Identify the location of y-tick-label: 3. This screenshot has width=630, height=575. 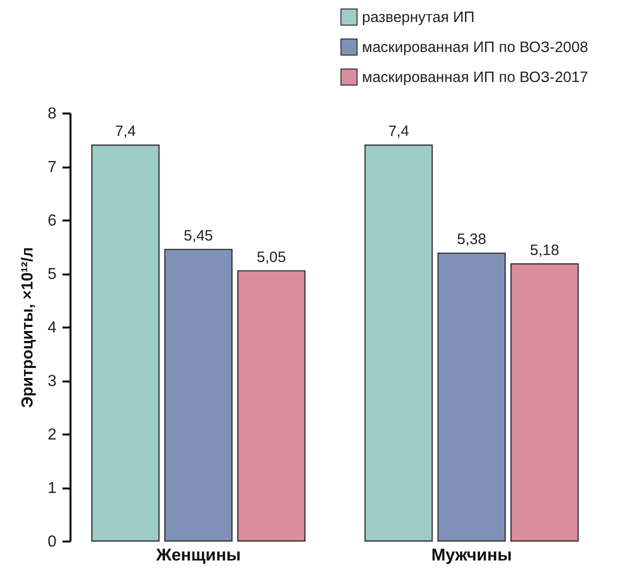
(52, 381).